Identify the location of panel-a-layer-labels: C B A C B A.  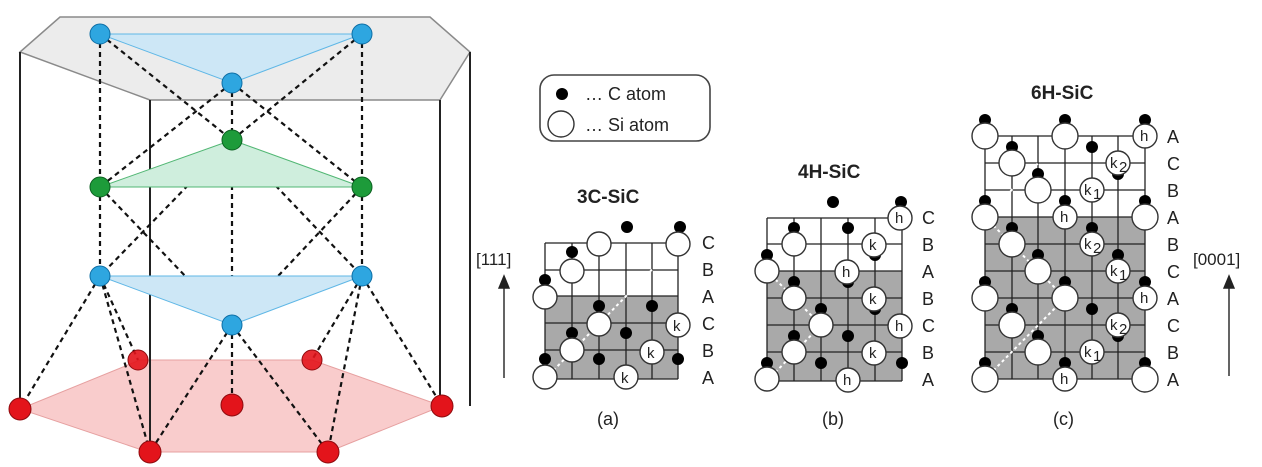
(708, 310).